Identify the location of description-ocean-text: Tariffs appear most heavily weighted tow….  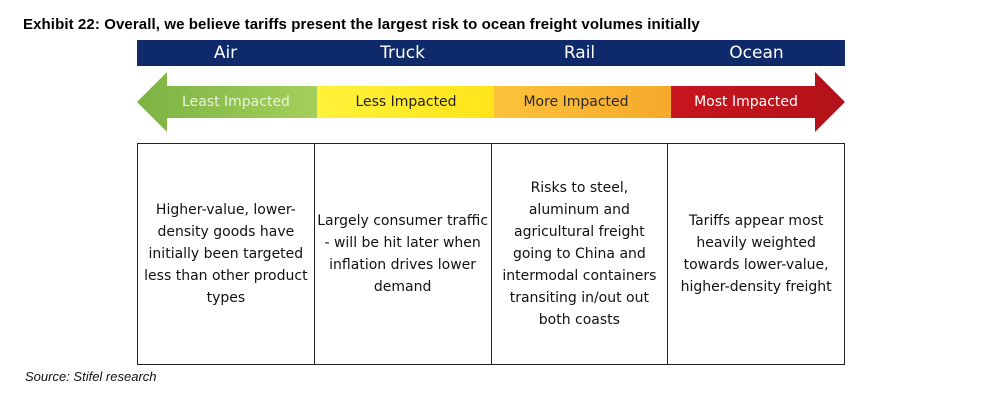
(756, 254).